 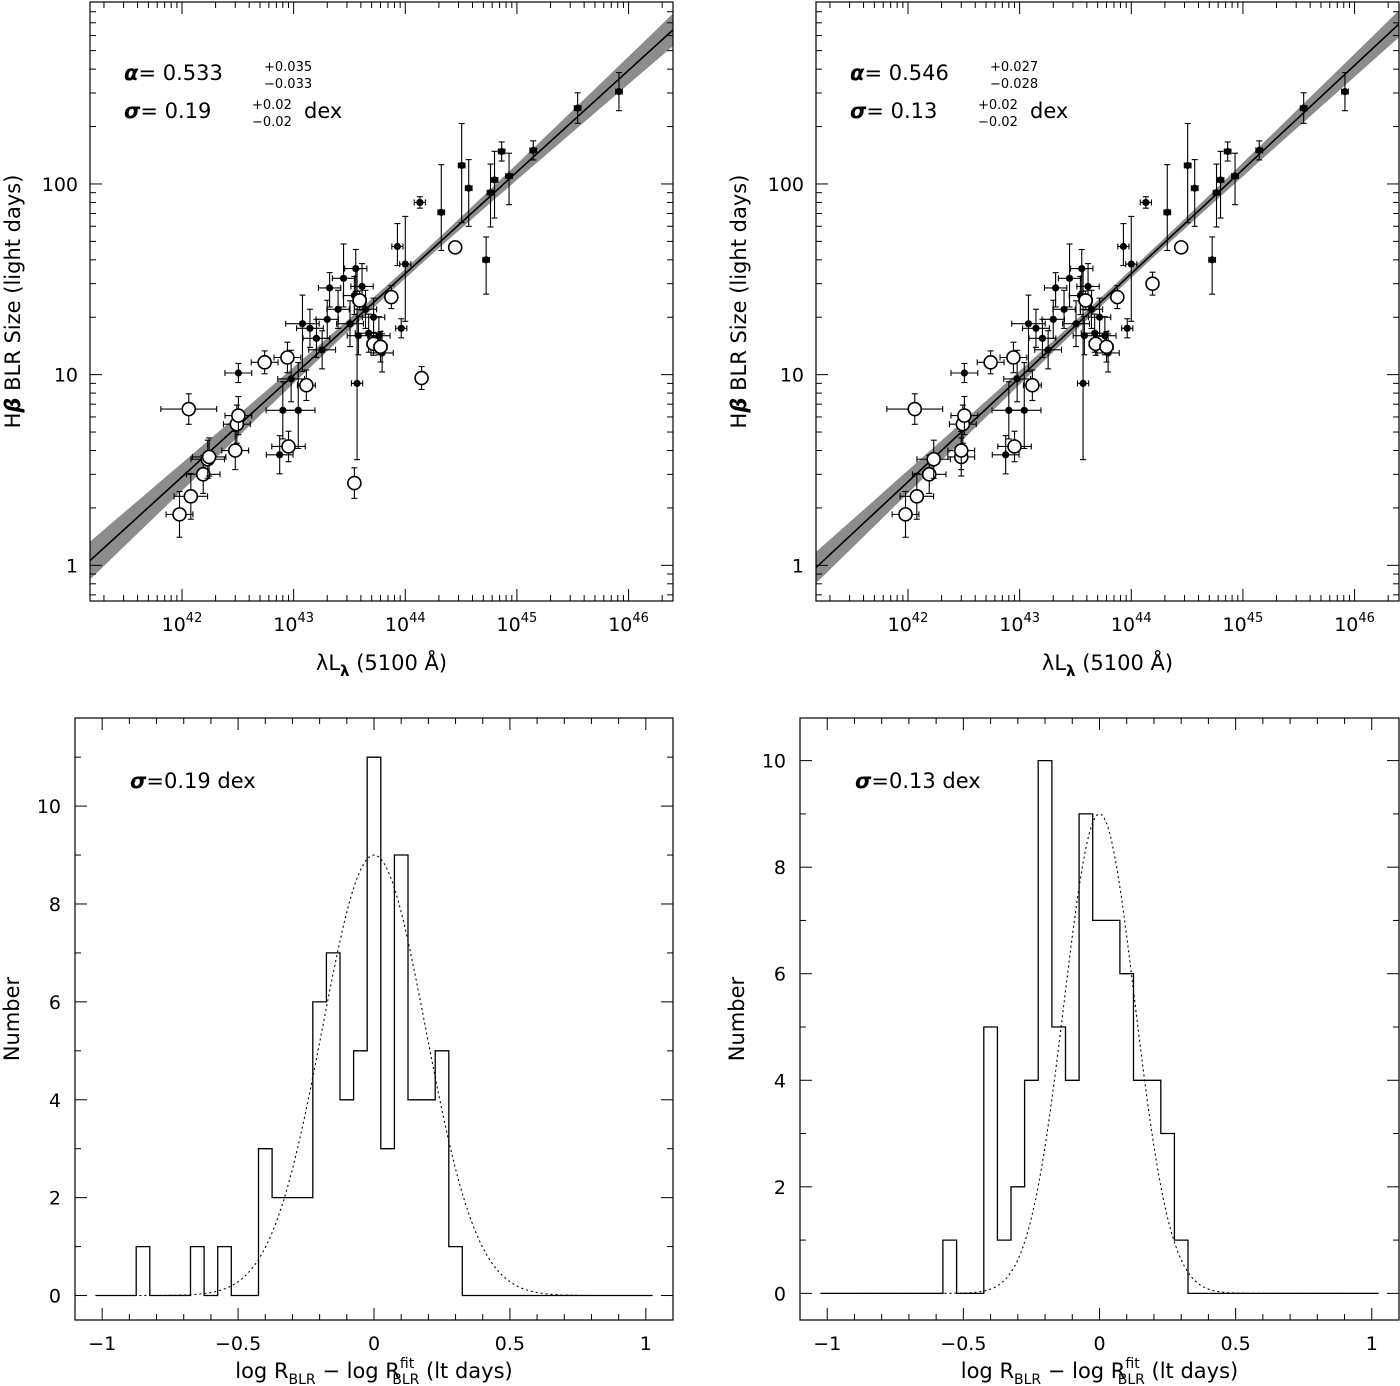 I want to click on sigma-lower-error: −0.02, so click(x=998, y=122).